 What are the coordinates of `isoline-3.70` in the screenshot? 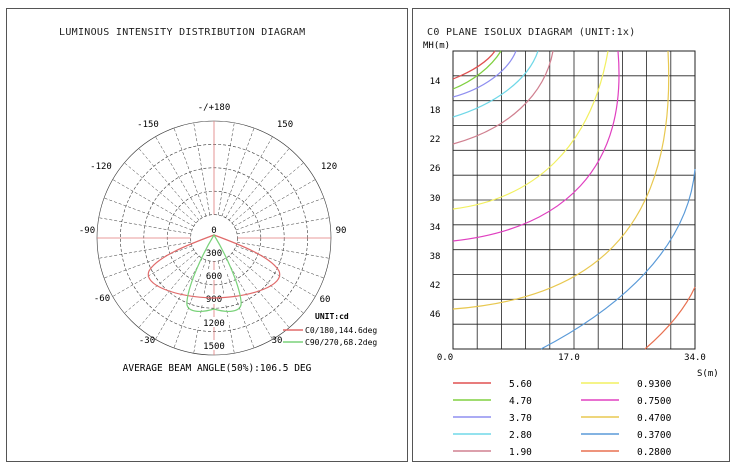 It's located at (484, 74).